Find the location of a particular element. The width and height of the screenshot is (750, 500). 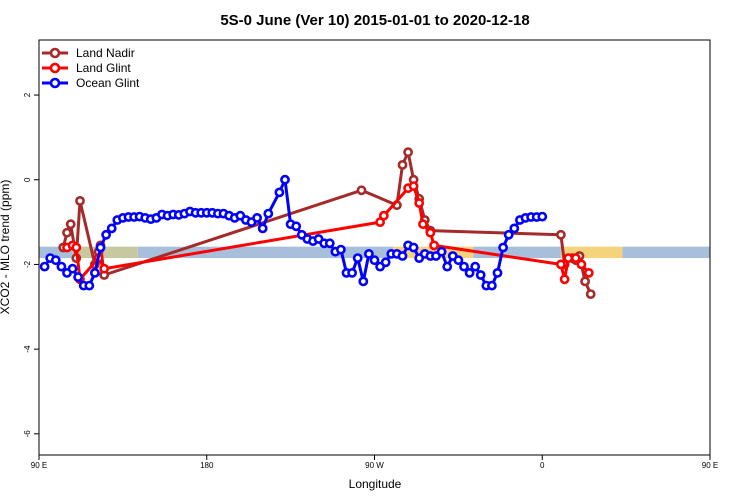

y-tick-label: -4 is located at coordinates (27, 349).